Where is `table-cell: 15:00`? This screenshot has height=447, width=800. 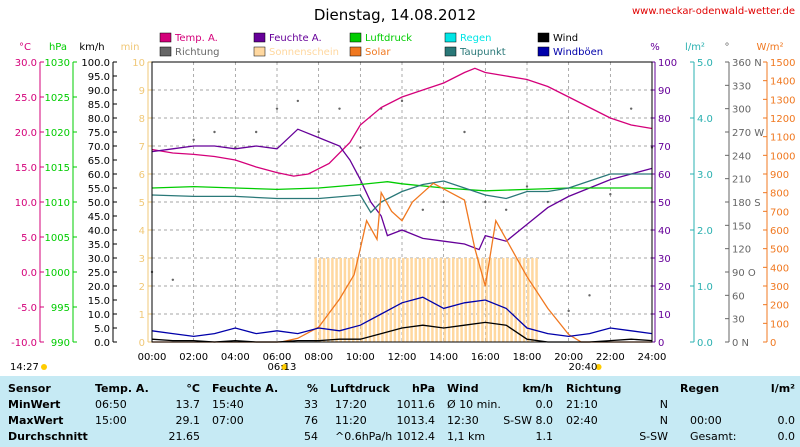
table-cell: 15:00 is located at coordinates (111, 420).